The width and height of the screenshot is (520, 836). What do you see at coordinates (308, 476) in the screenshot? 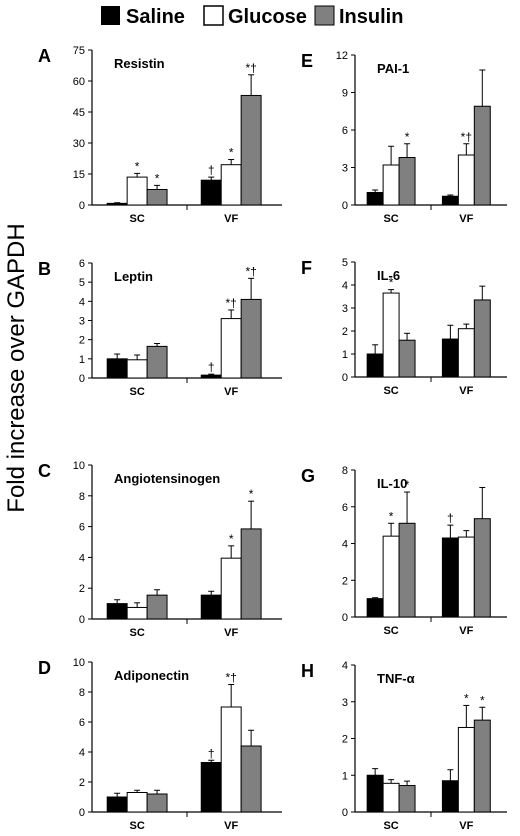
I see `panel-letter: G` at bounding box center [308, 476].